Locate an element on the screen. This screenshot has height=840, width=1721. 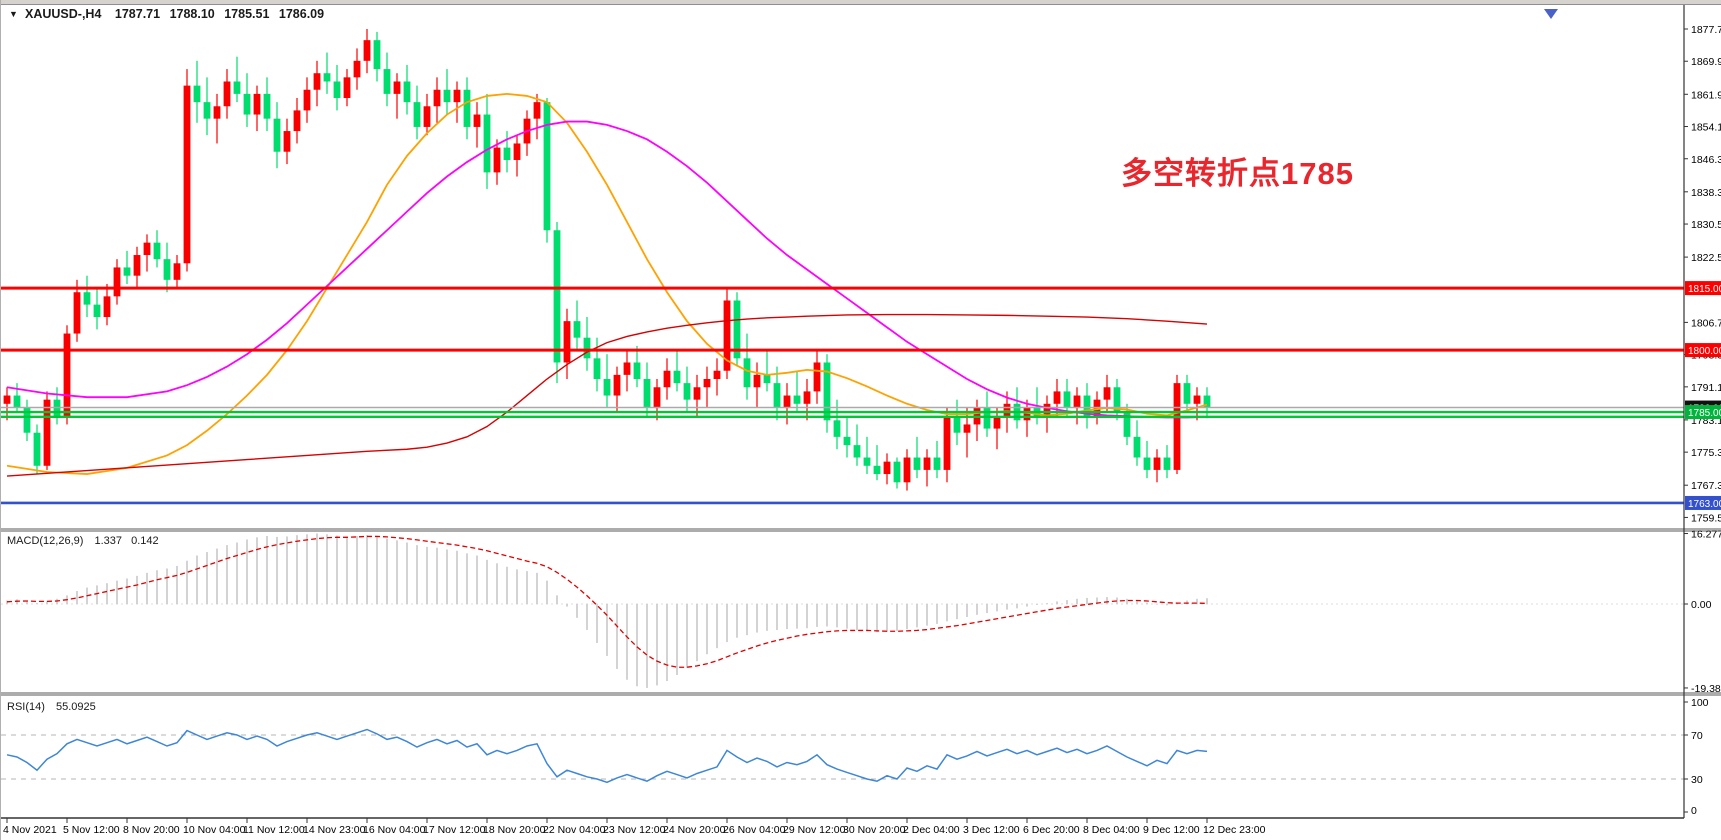
macd-signal-value: 0.142 is located at coordinates (145, 541).